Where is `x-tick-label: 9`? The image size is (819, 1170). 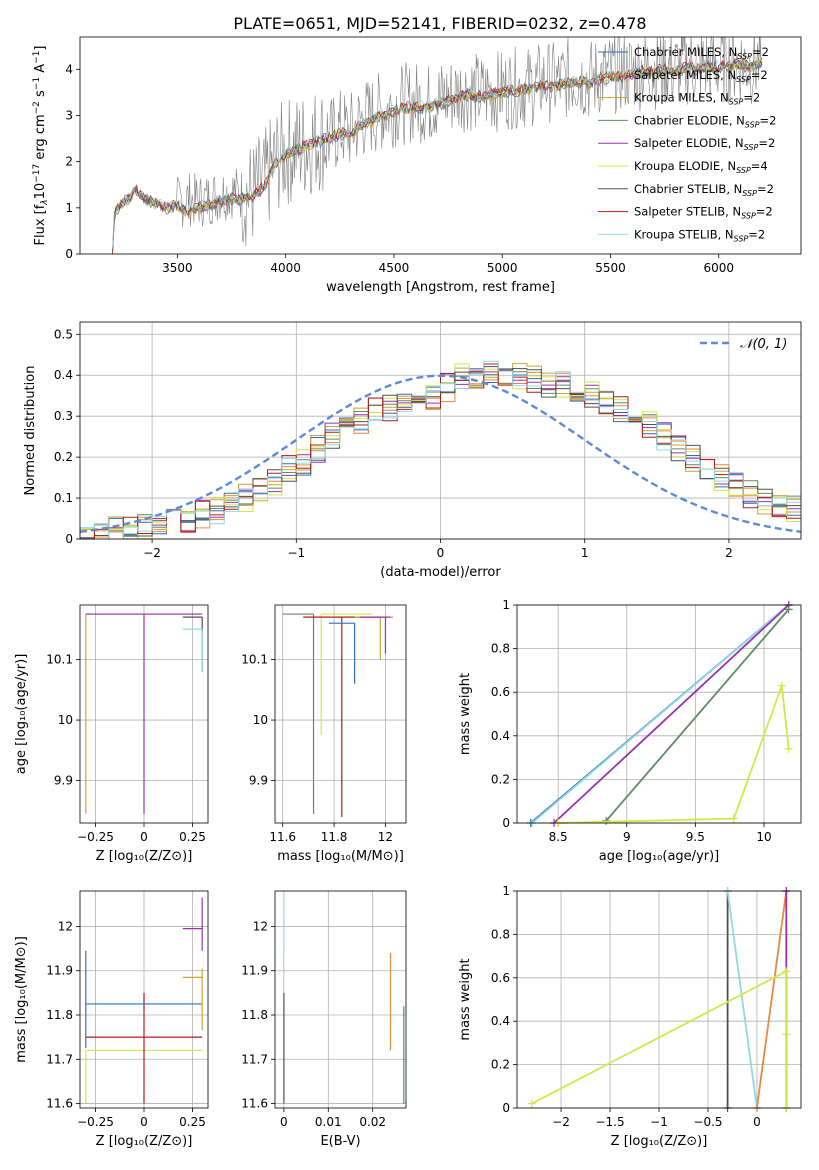 x-tick-label: 9 is located at coordinates (627, 837).